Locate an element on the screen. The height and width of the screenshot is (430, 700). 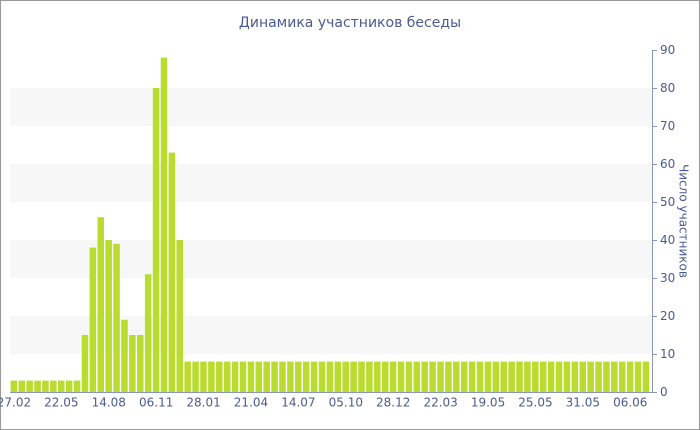
x-tick-label: 14.08 is located at coordinates (109, 403).